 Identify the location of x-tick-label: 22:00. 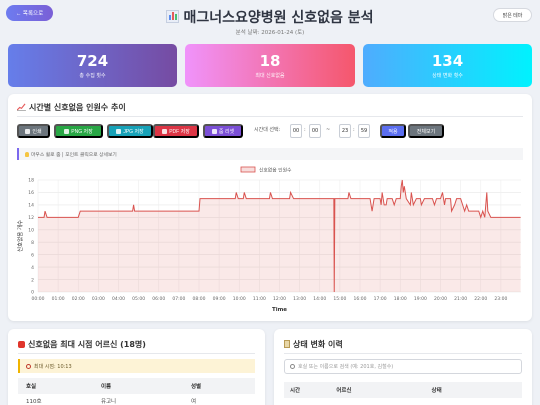
(480, 299).